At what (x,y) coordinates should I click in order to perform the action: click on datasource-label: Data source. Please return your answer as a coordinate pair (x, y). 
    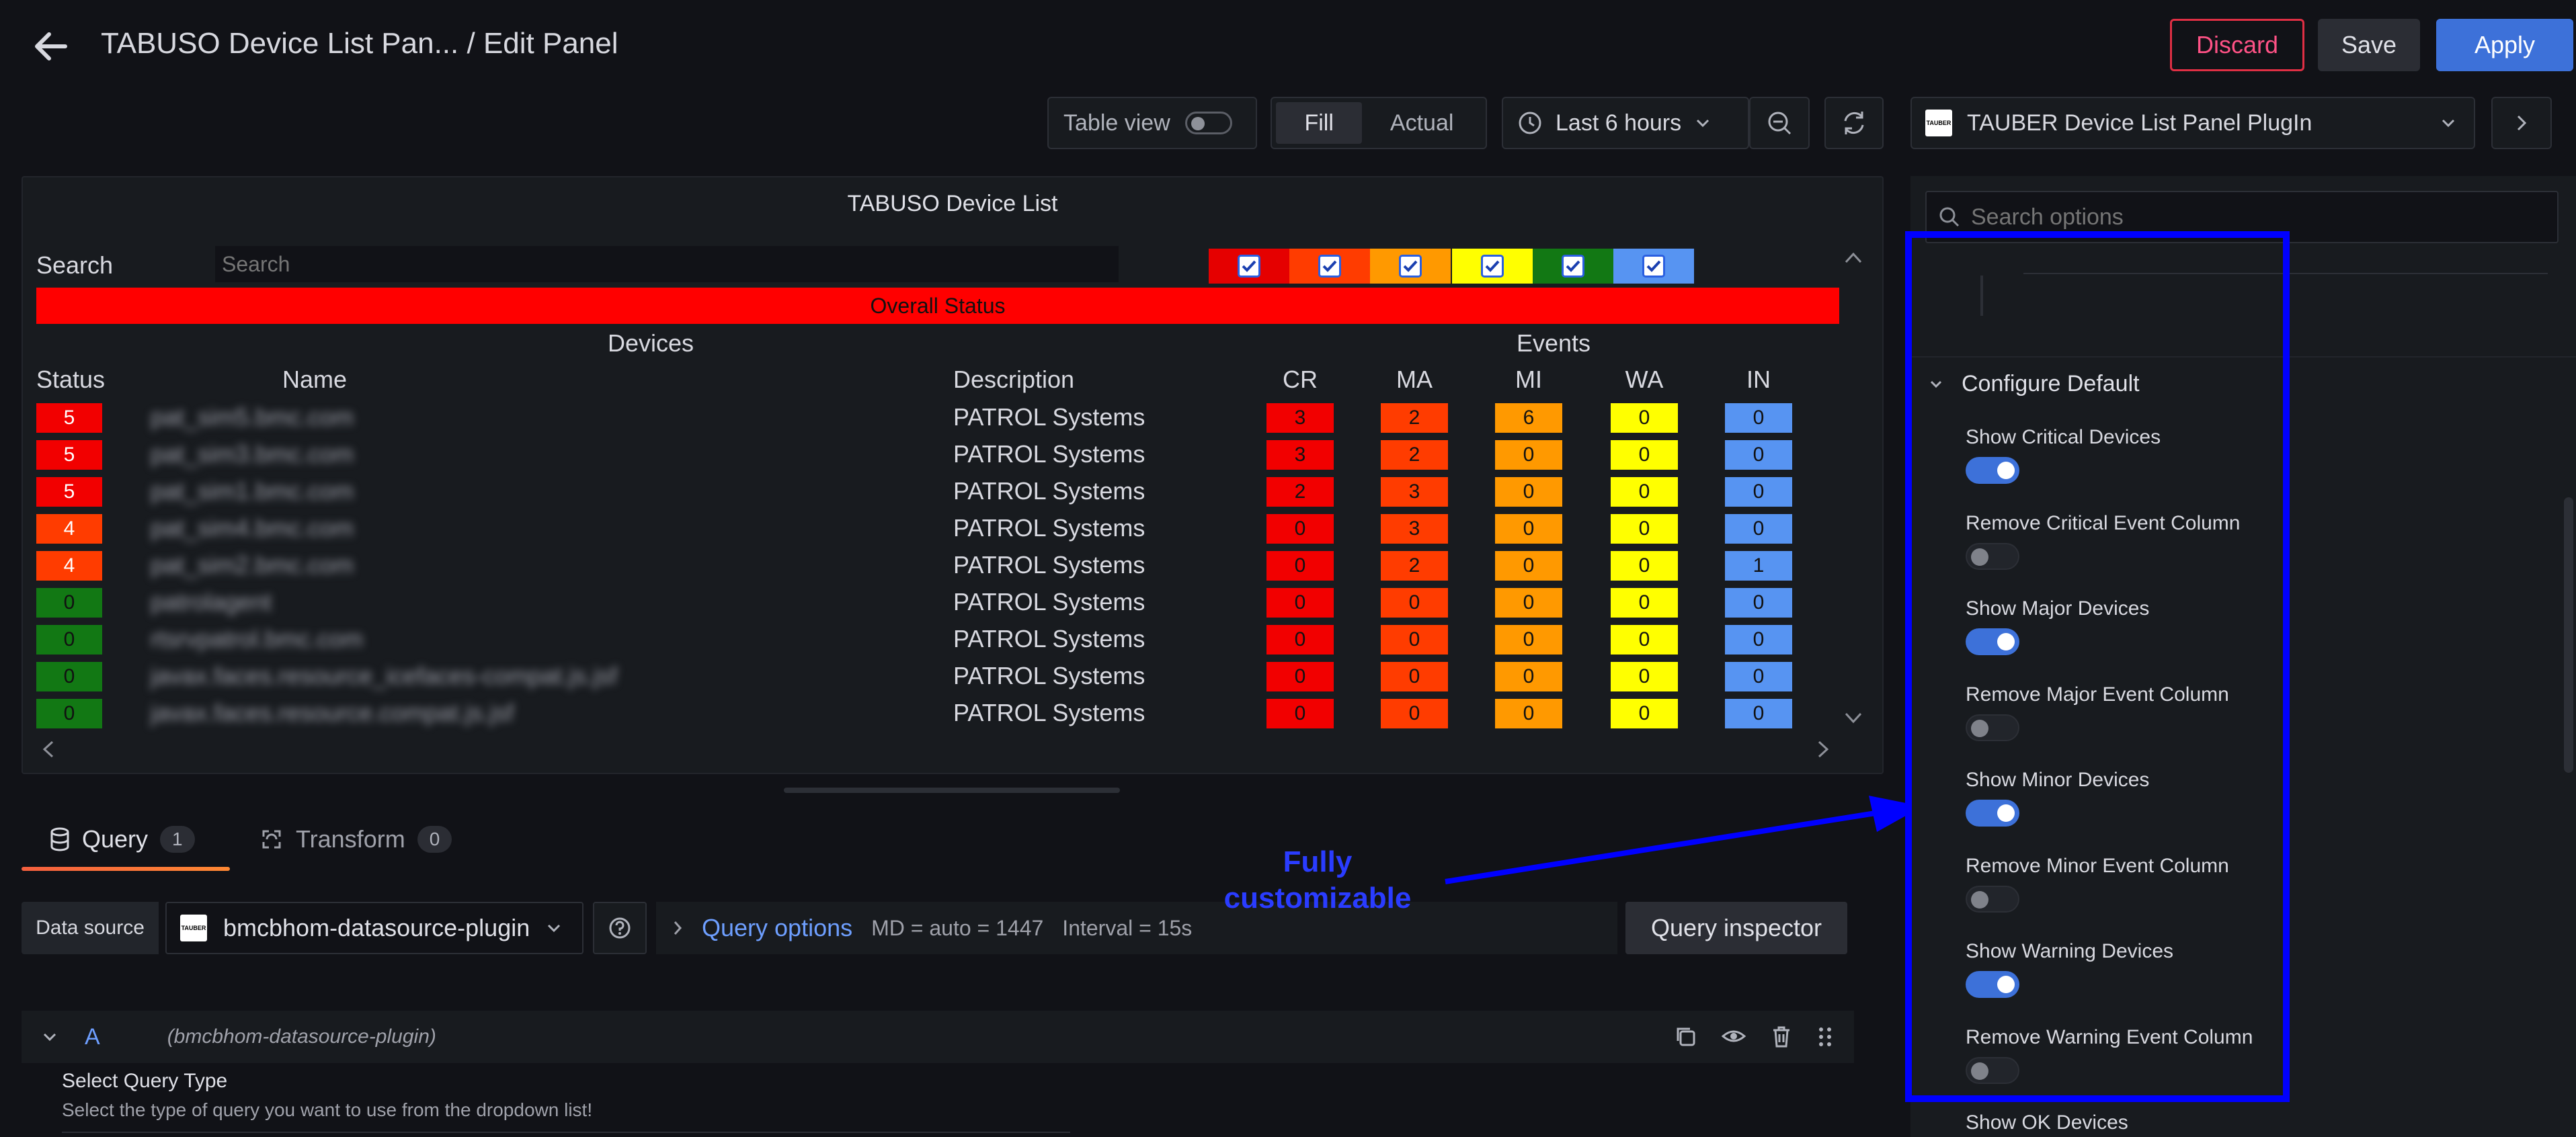
    Looking at the image, I should click on (90, 928).